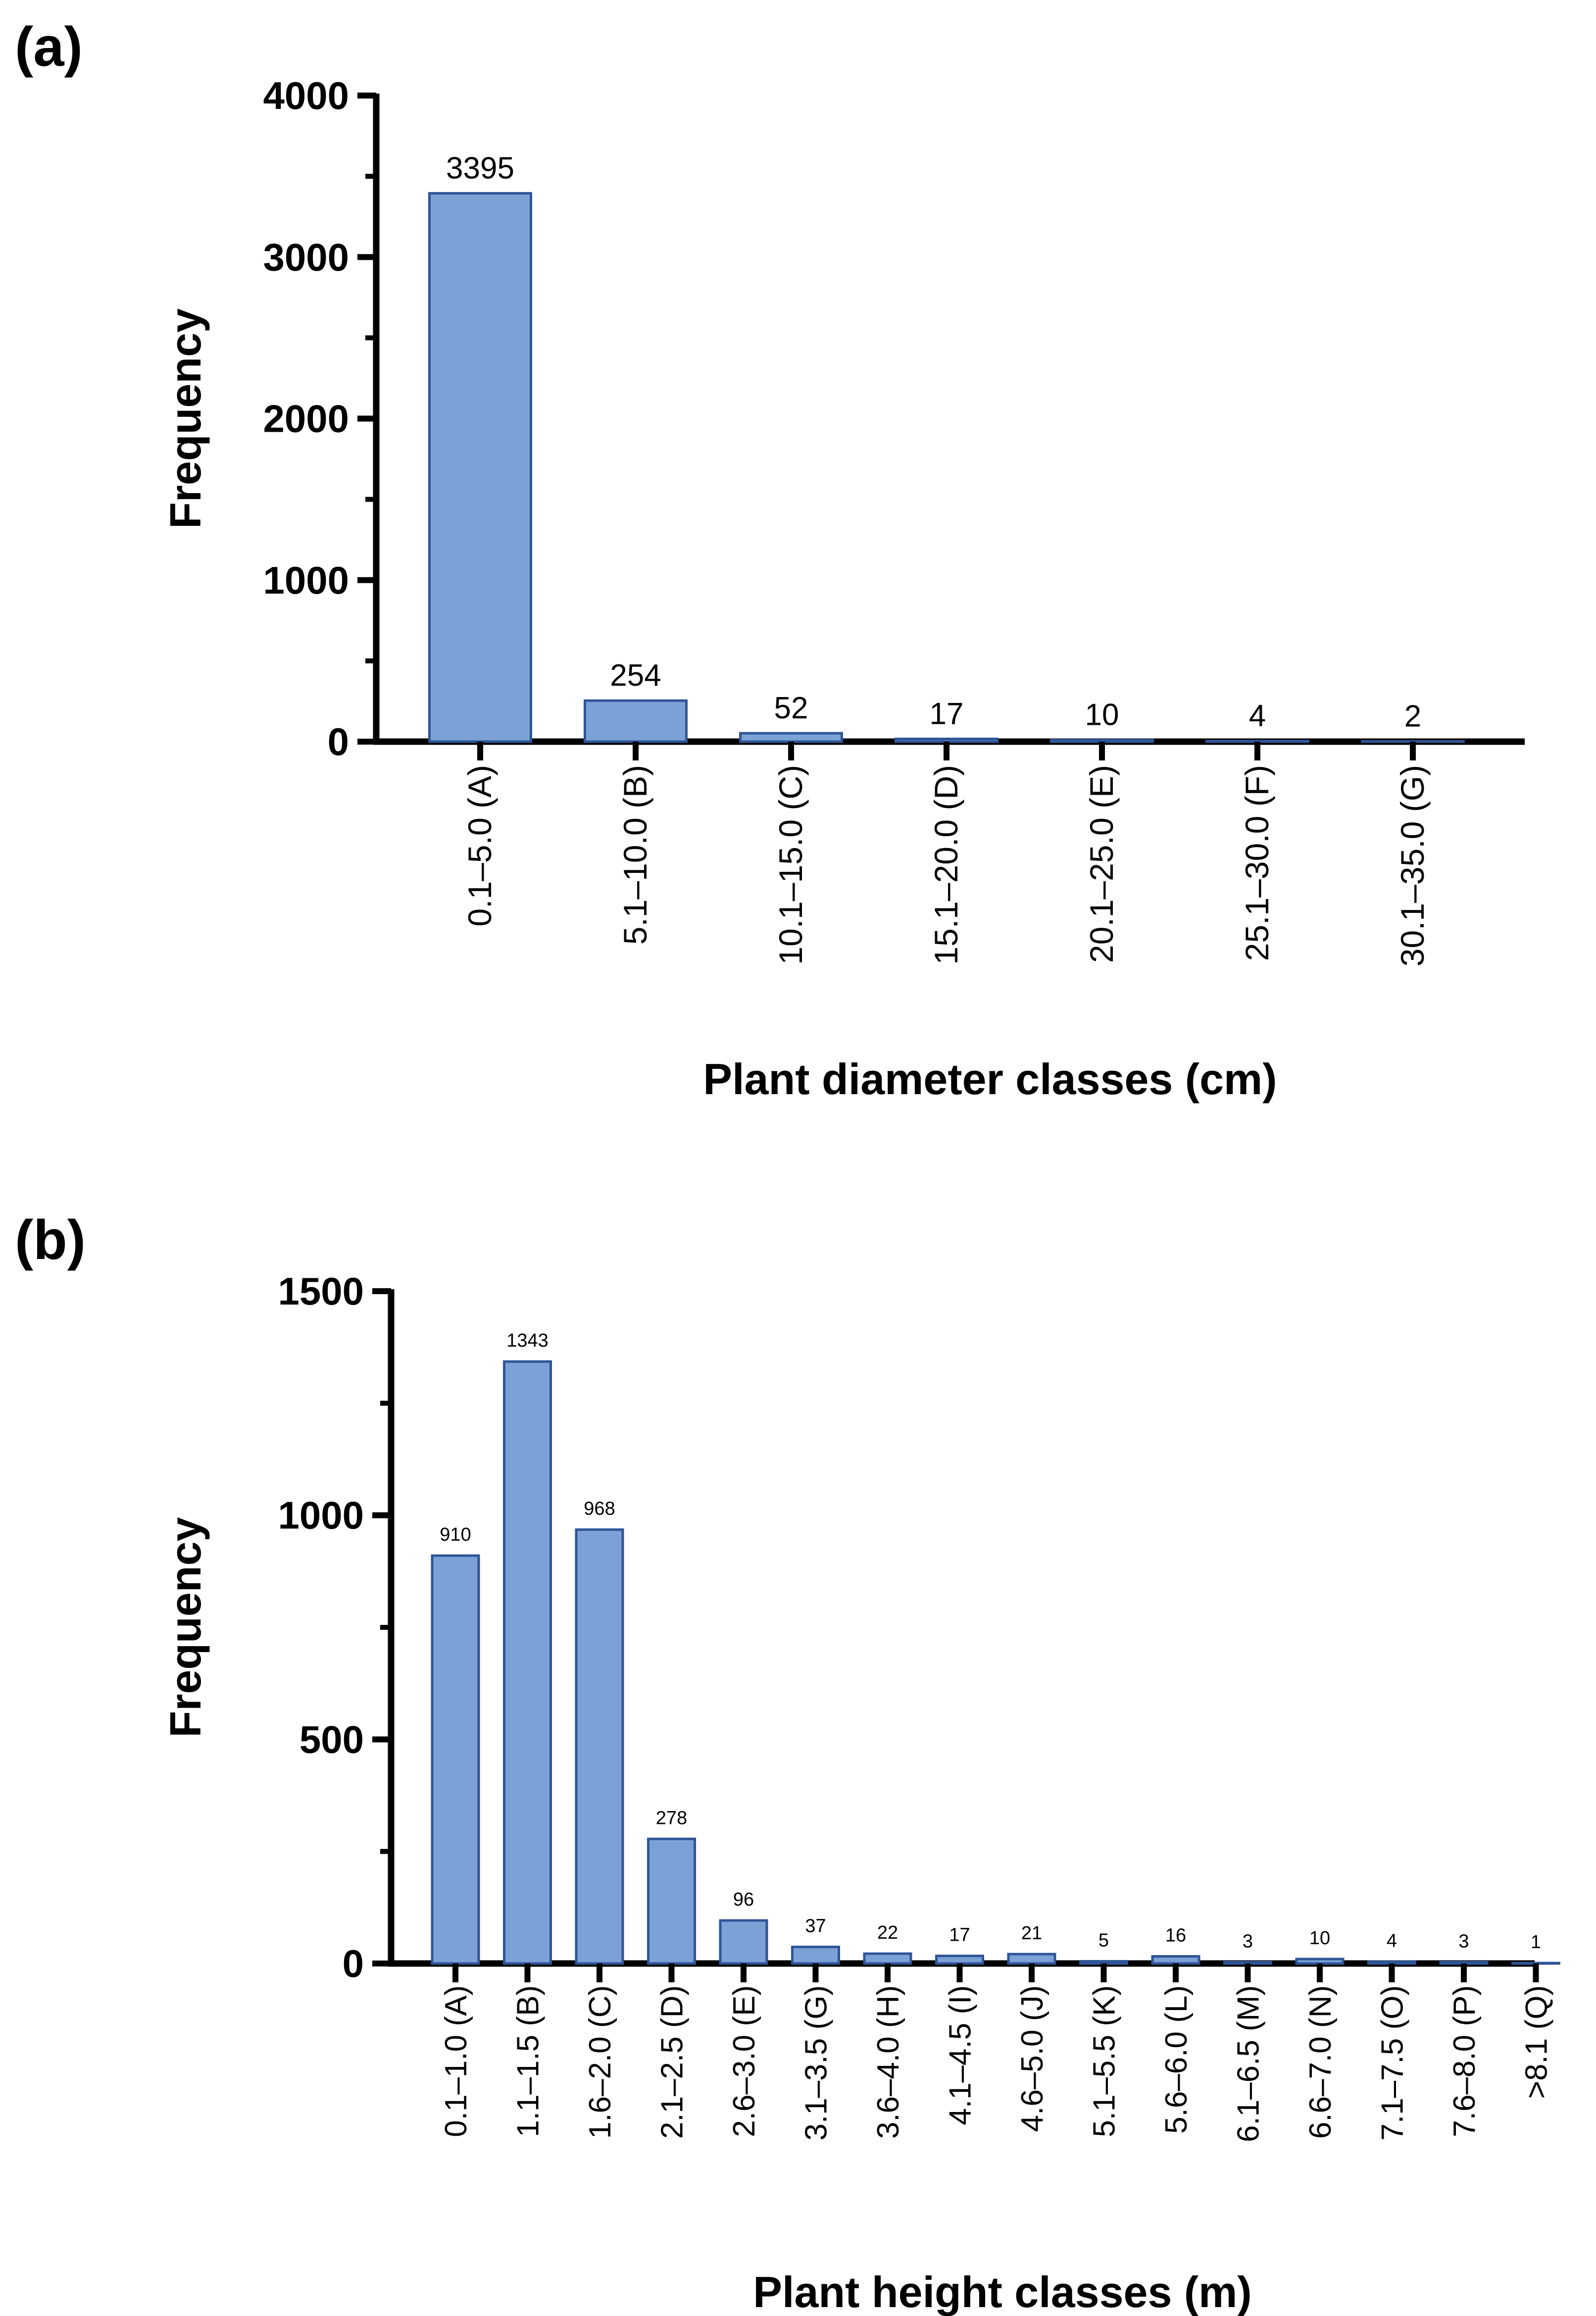  I want to click on data-label: 21, so click(1031, 1933).